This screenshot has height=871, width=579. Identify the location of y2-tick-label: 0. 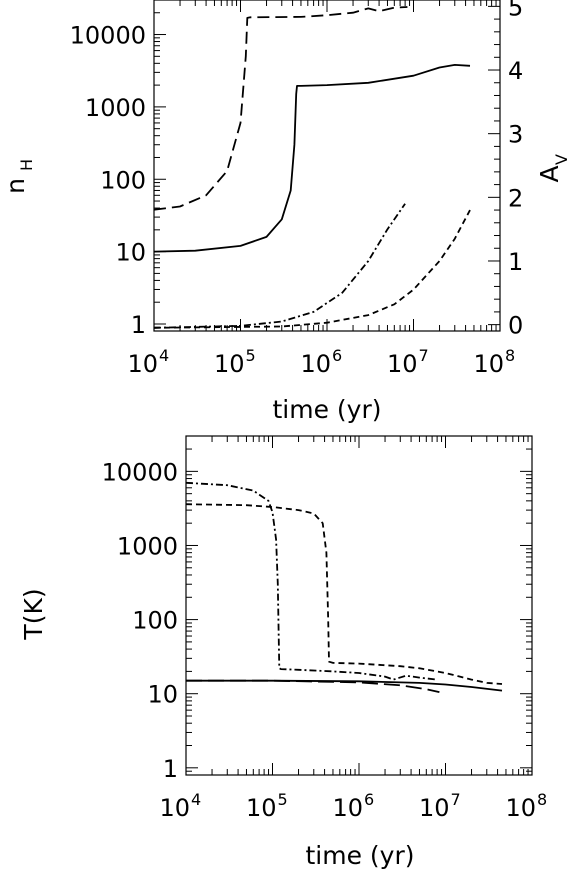
(515, 326).